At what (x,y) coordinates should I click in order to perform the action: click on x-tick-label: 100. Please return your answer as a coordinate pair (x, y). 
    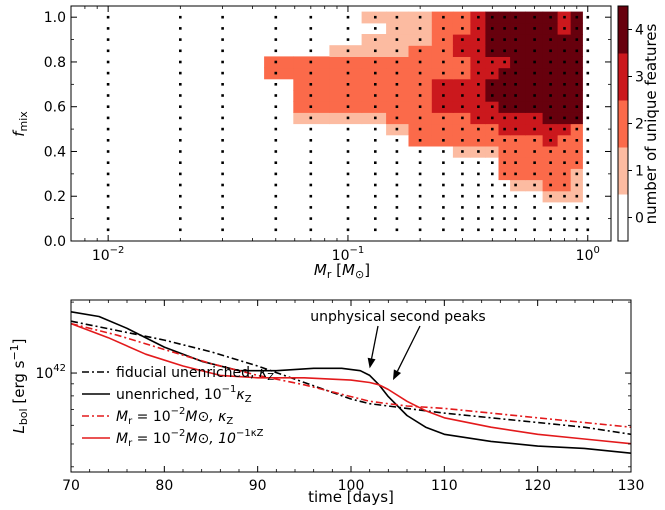
    Looking at the image, I should click on (351, 486).